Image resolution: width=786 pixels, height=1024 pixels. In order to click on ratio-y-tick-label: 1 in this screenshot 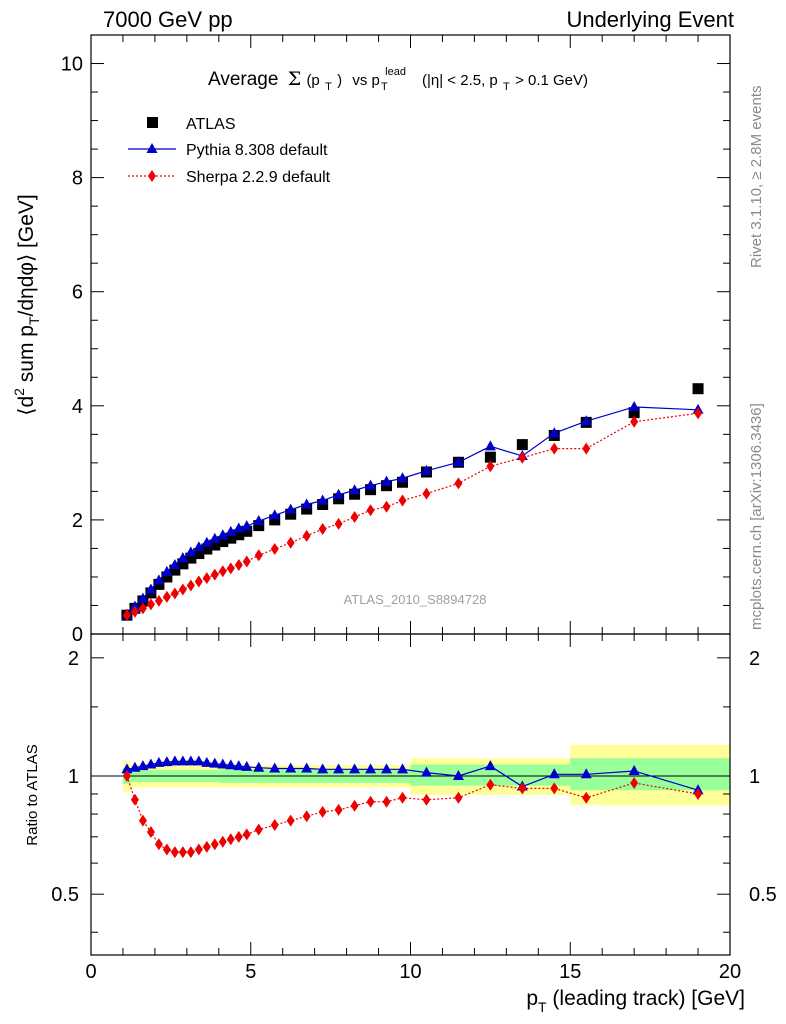, I will do `click(73, 777)`.